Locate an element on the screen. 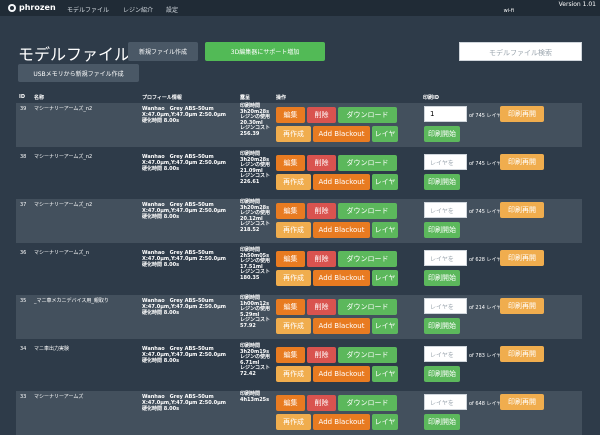  nav-settings: 設定 is located at coordinates (172, 10).